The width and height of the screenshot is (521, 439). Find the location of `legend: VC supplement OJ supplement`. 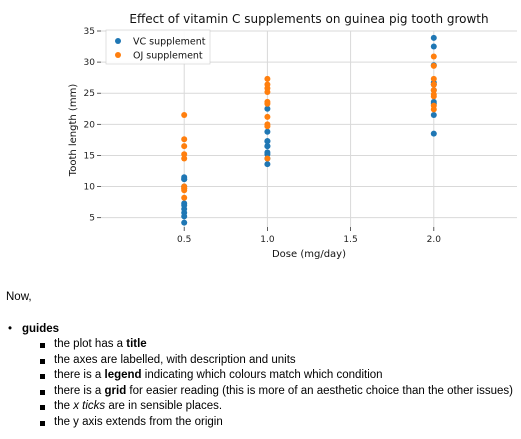

legend: VC supplement OJ supplement is located at coordinates (158, 47).